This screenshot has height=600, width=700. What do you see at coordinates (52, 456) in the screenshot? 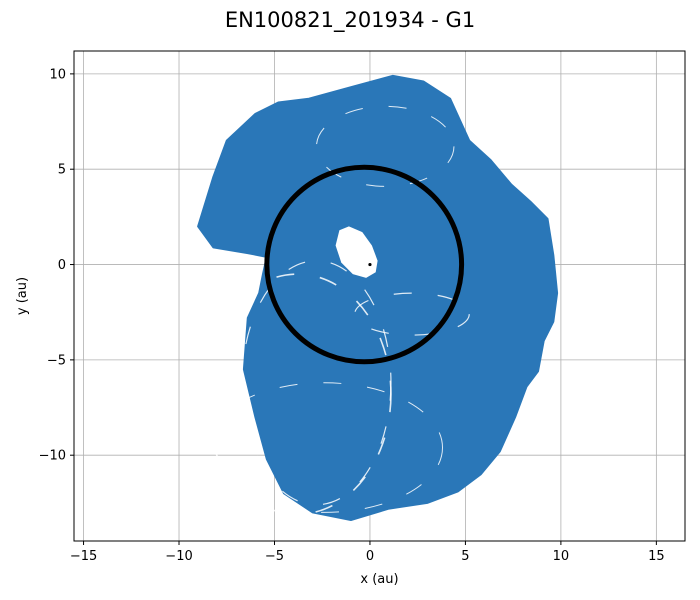
I see `y-tick-label: −10` at bounding box center [52, 456].